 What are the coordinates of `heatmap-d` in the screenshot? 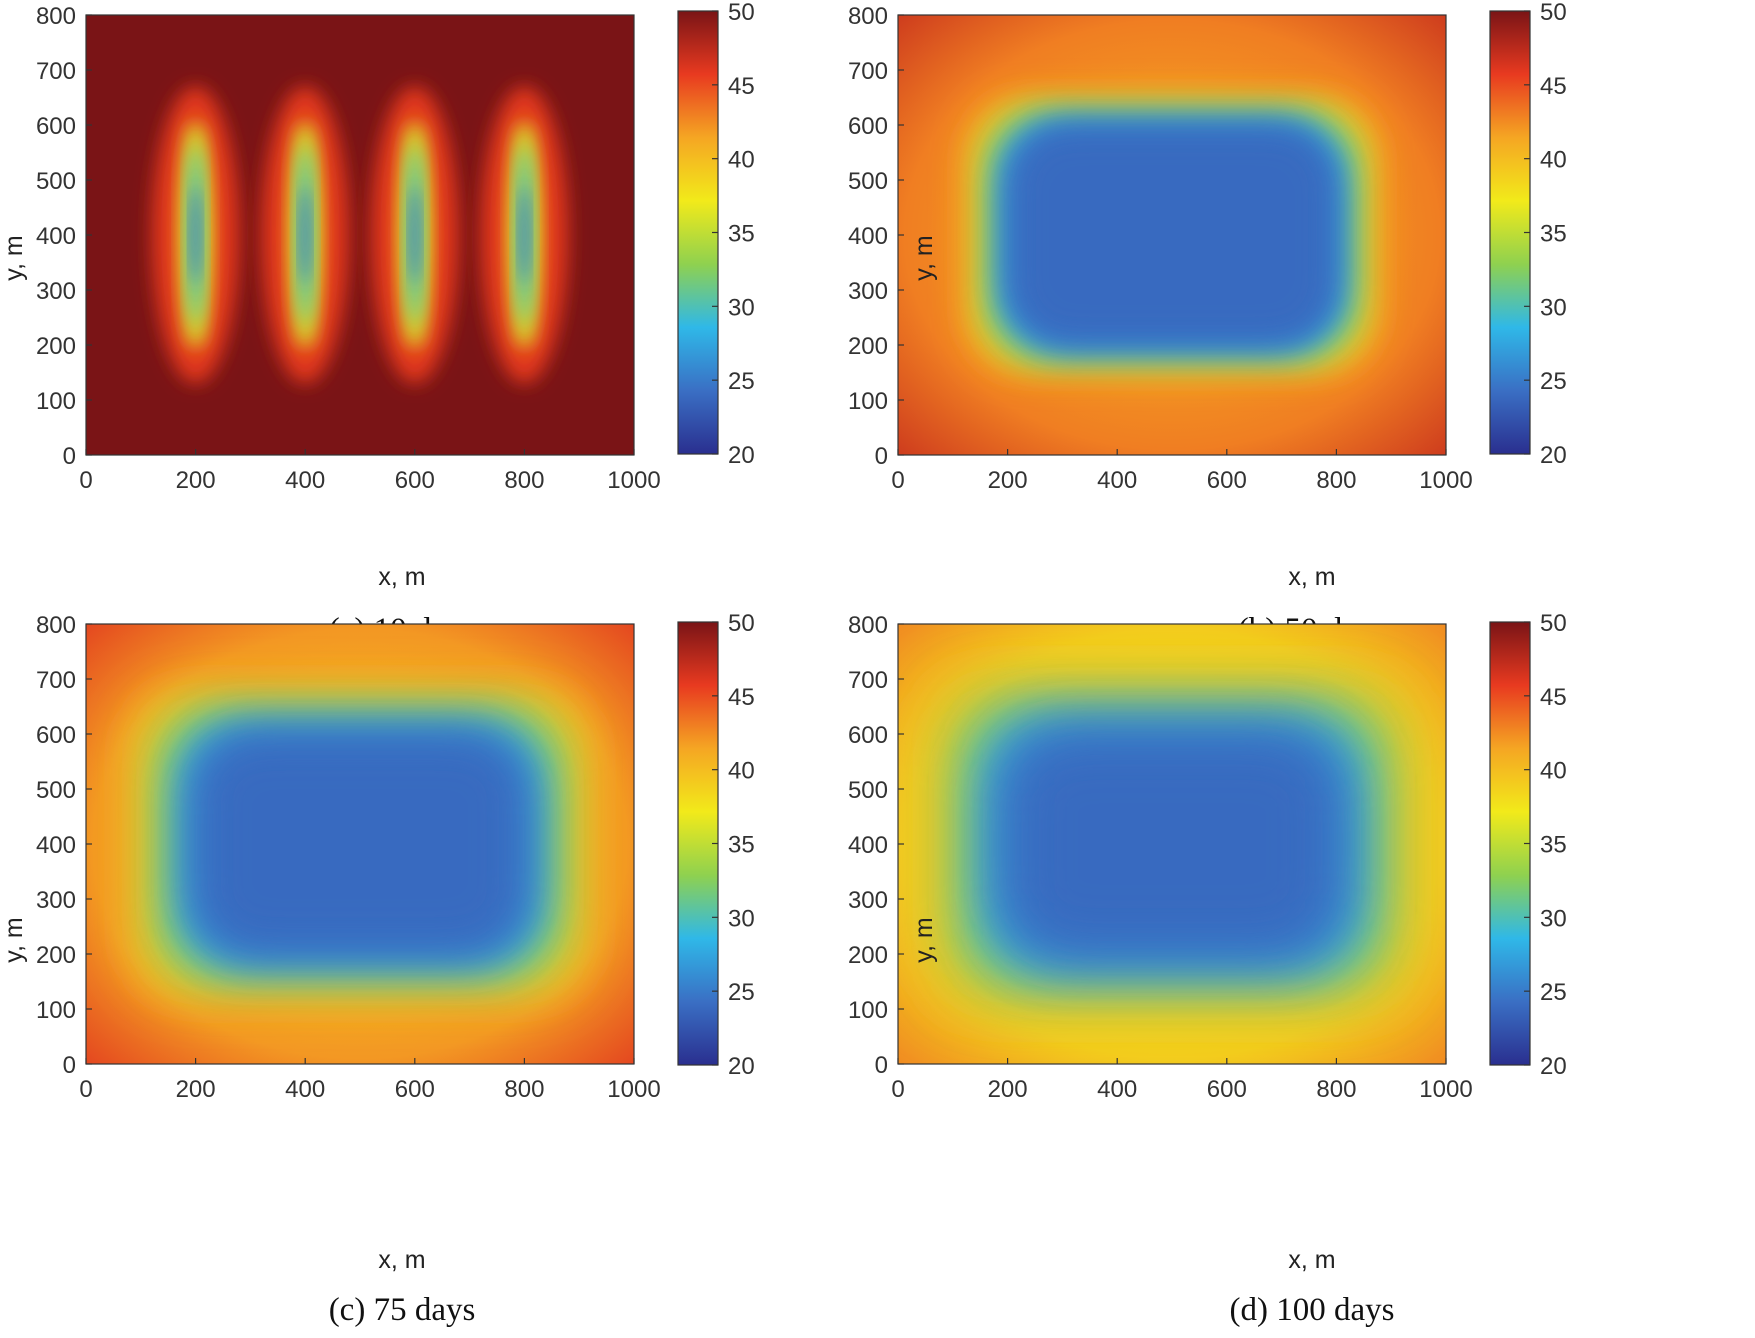 It's located at (1172, 844).